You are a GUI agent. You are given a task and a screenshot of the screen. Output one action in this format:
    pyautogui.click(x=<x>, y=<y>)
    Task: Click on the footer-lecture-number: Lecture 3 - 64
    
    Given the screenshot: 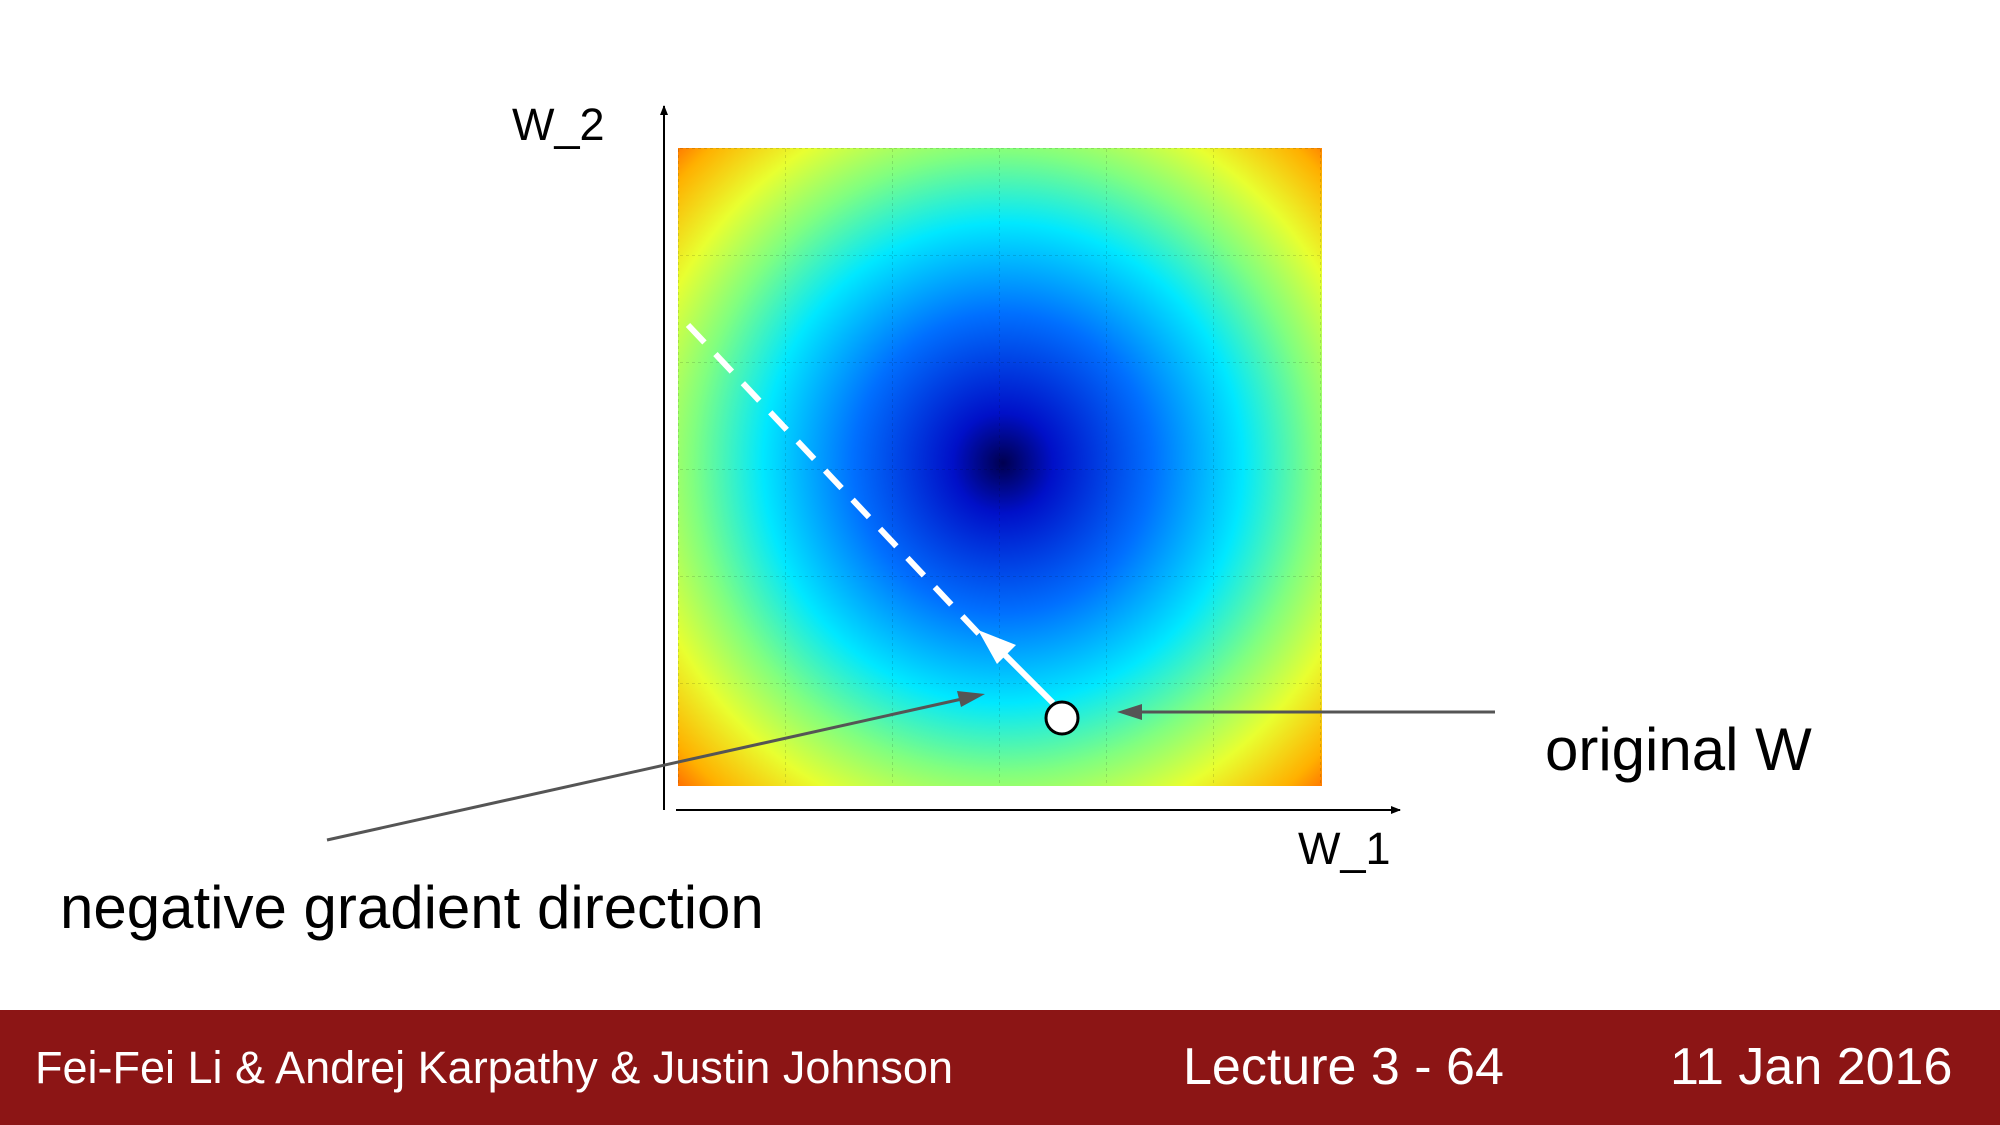 What is the action you would take?
    pyautogui.click(x=1343, y=1067)
    